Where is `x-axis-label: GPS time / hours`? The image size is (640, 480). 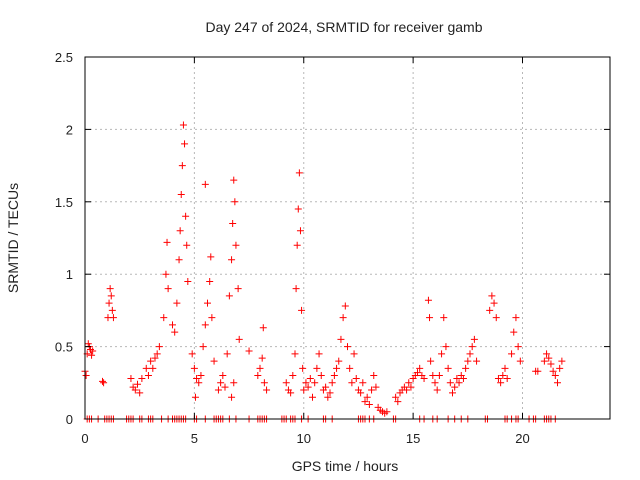 x-axis-label: GPS time / hours is located at coordinates (345, 466).